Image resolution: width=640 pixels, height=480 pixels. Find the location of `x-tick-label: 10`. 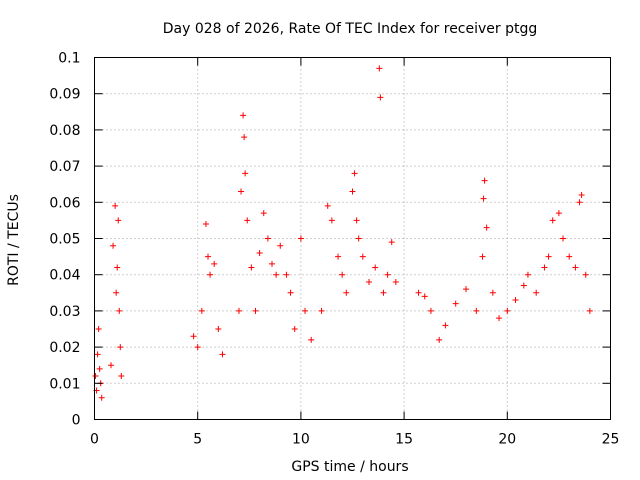

x-tick-label: 10 is located at coordinates (301, 440).